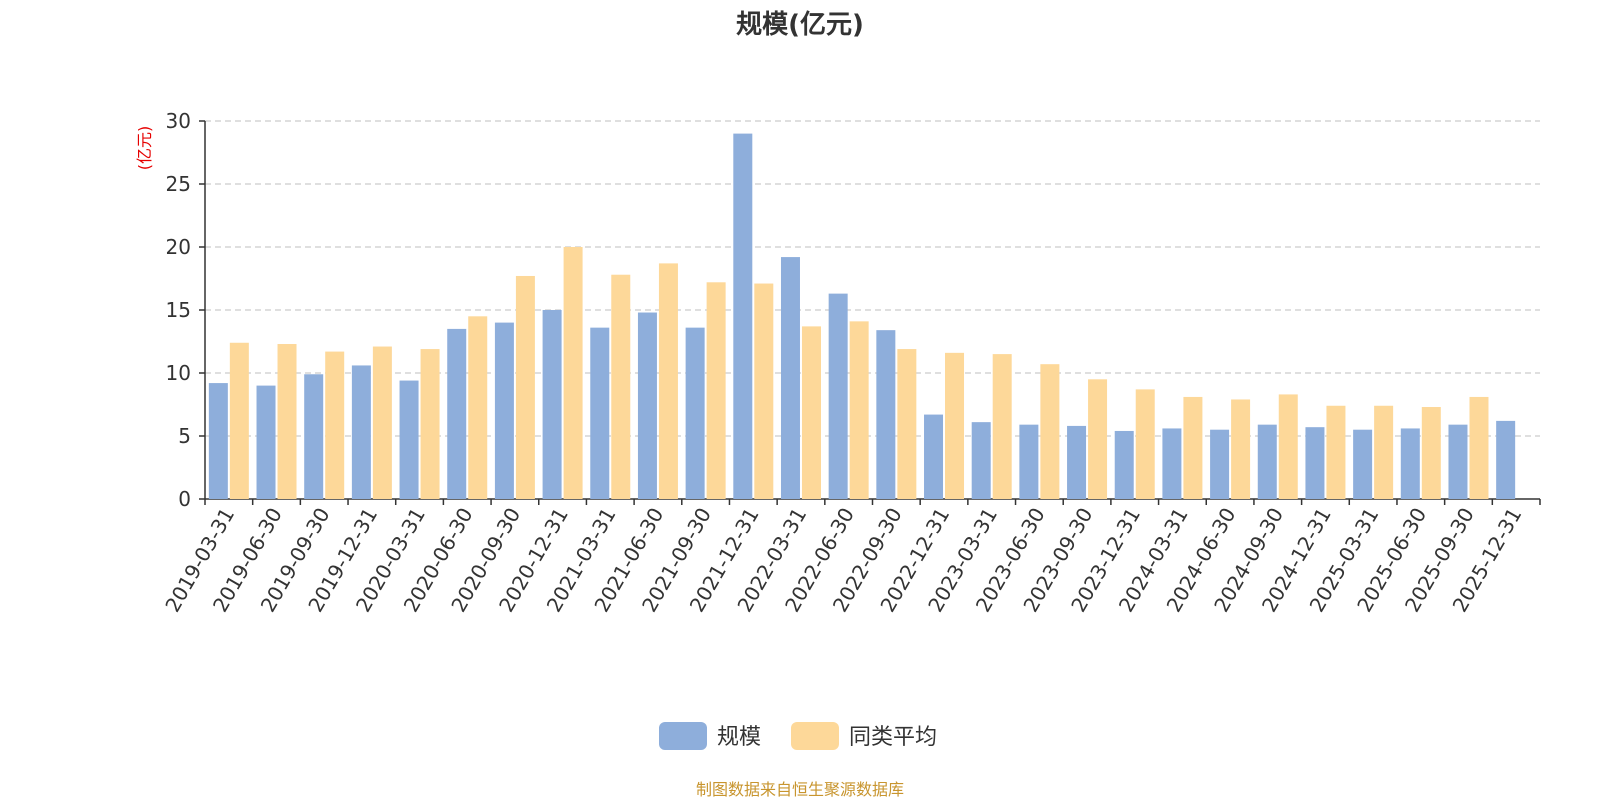 The image size is (1600, 800). I want to click on legend: 规模 同类平均, so click(798, 736).